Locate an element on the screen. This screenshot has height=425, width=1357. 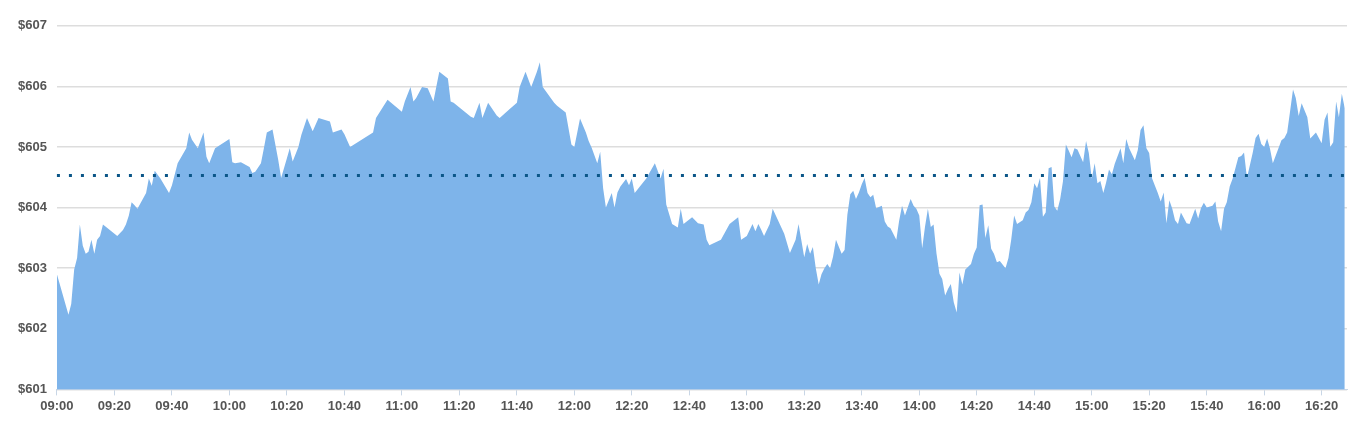
x-tick-label: 12:20 is located at coordinates (632, 405).